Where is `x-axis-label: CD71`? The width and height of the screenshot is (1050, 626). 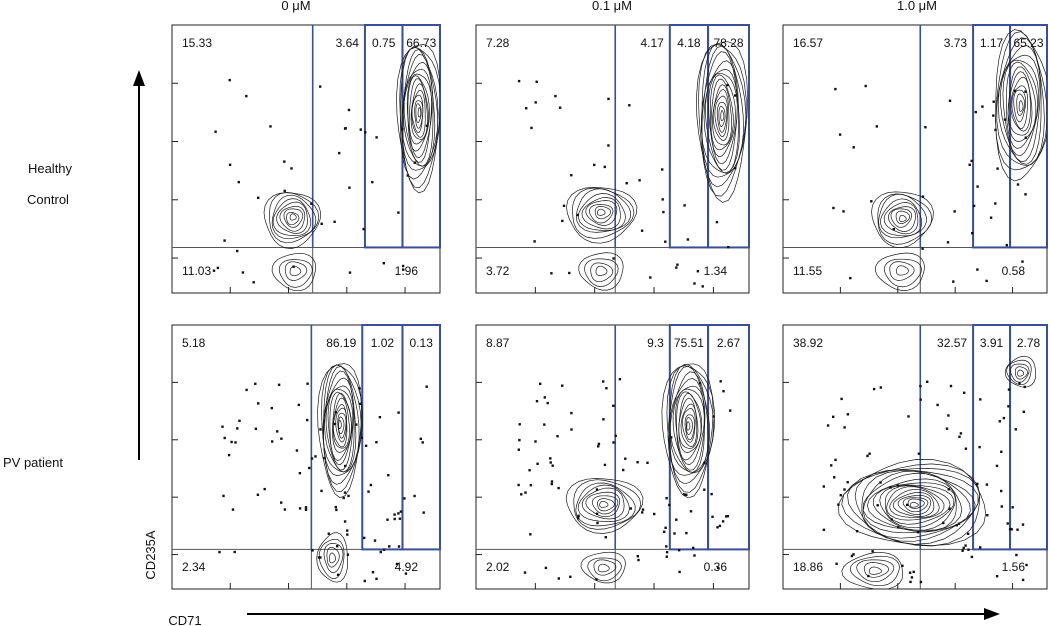
x-axis-label: CD71 is located at coordinates (184, 619).